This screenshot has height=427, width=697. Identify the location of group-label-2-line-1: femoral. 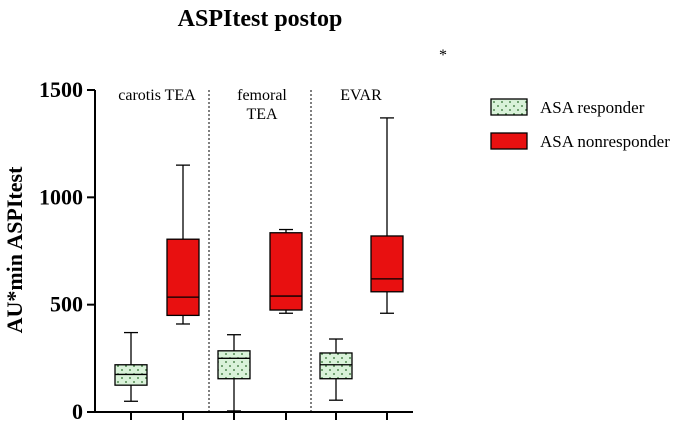
(262, 95).